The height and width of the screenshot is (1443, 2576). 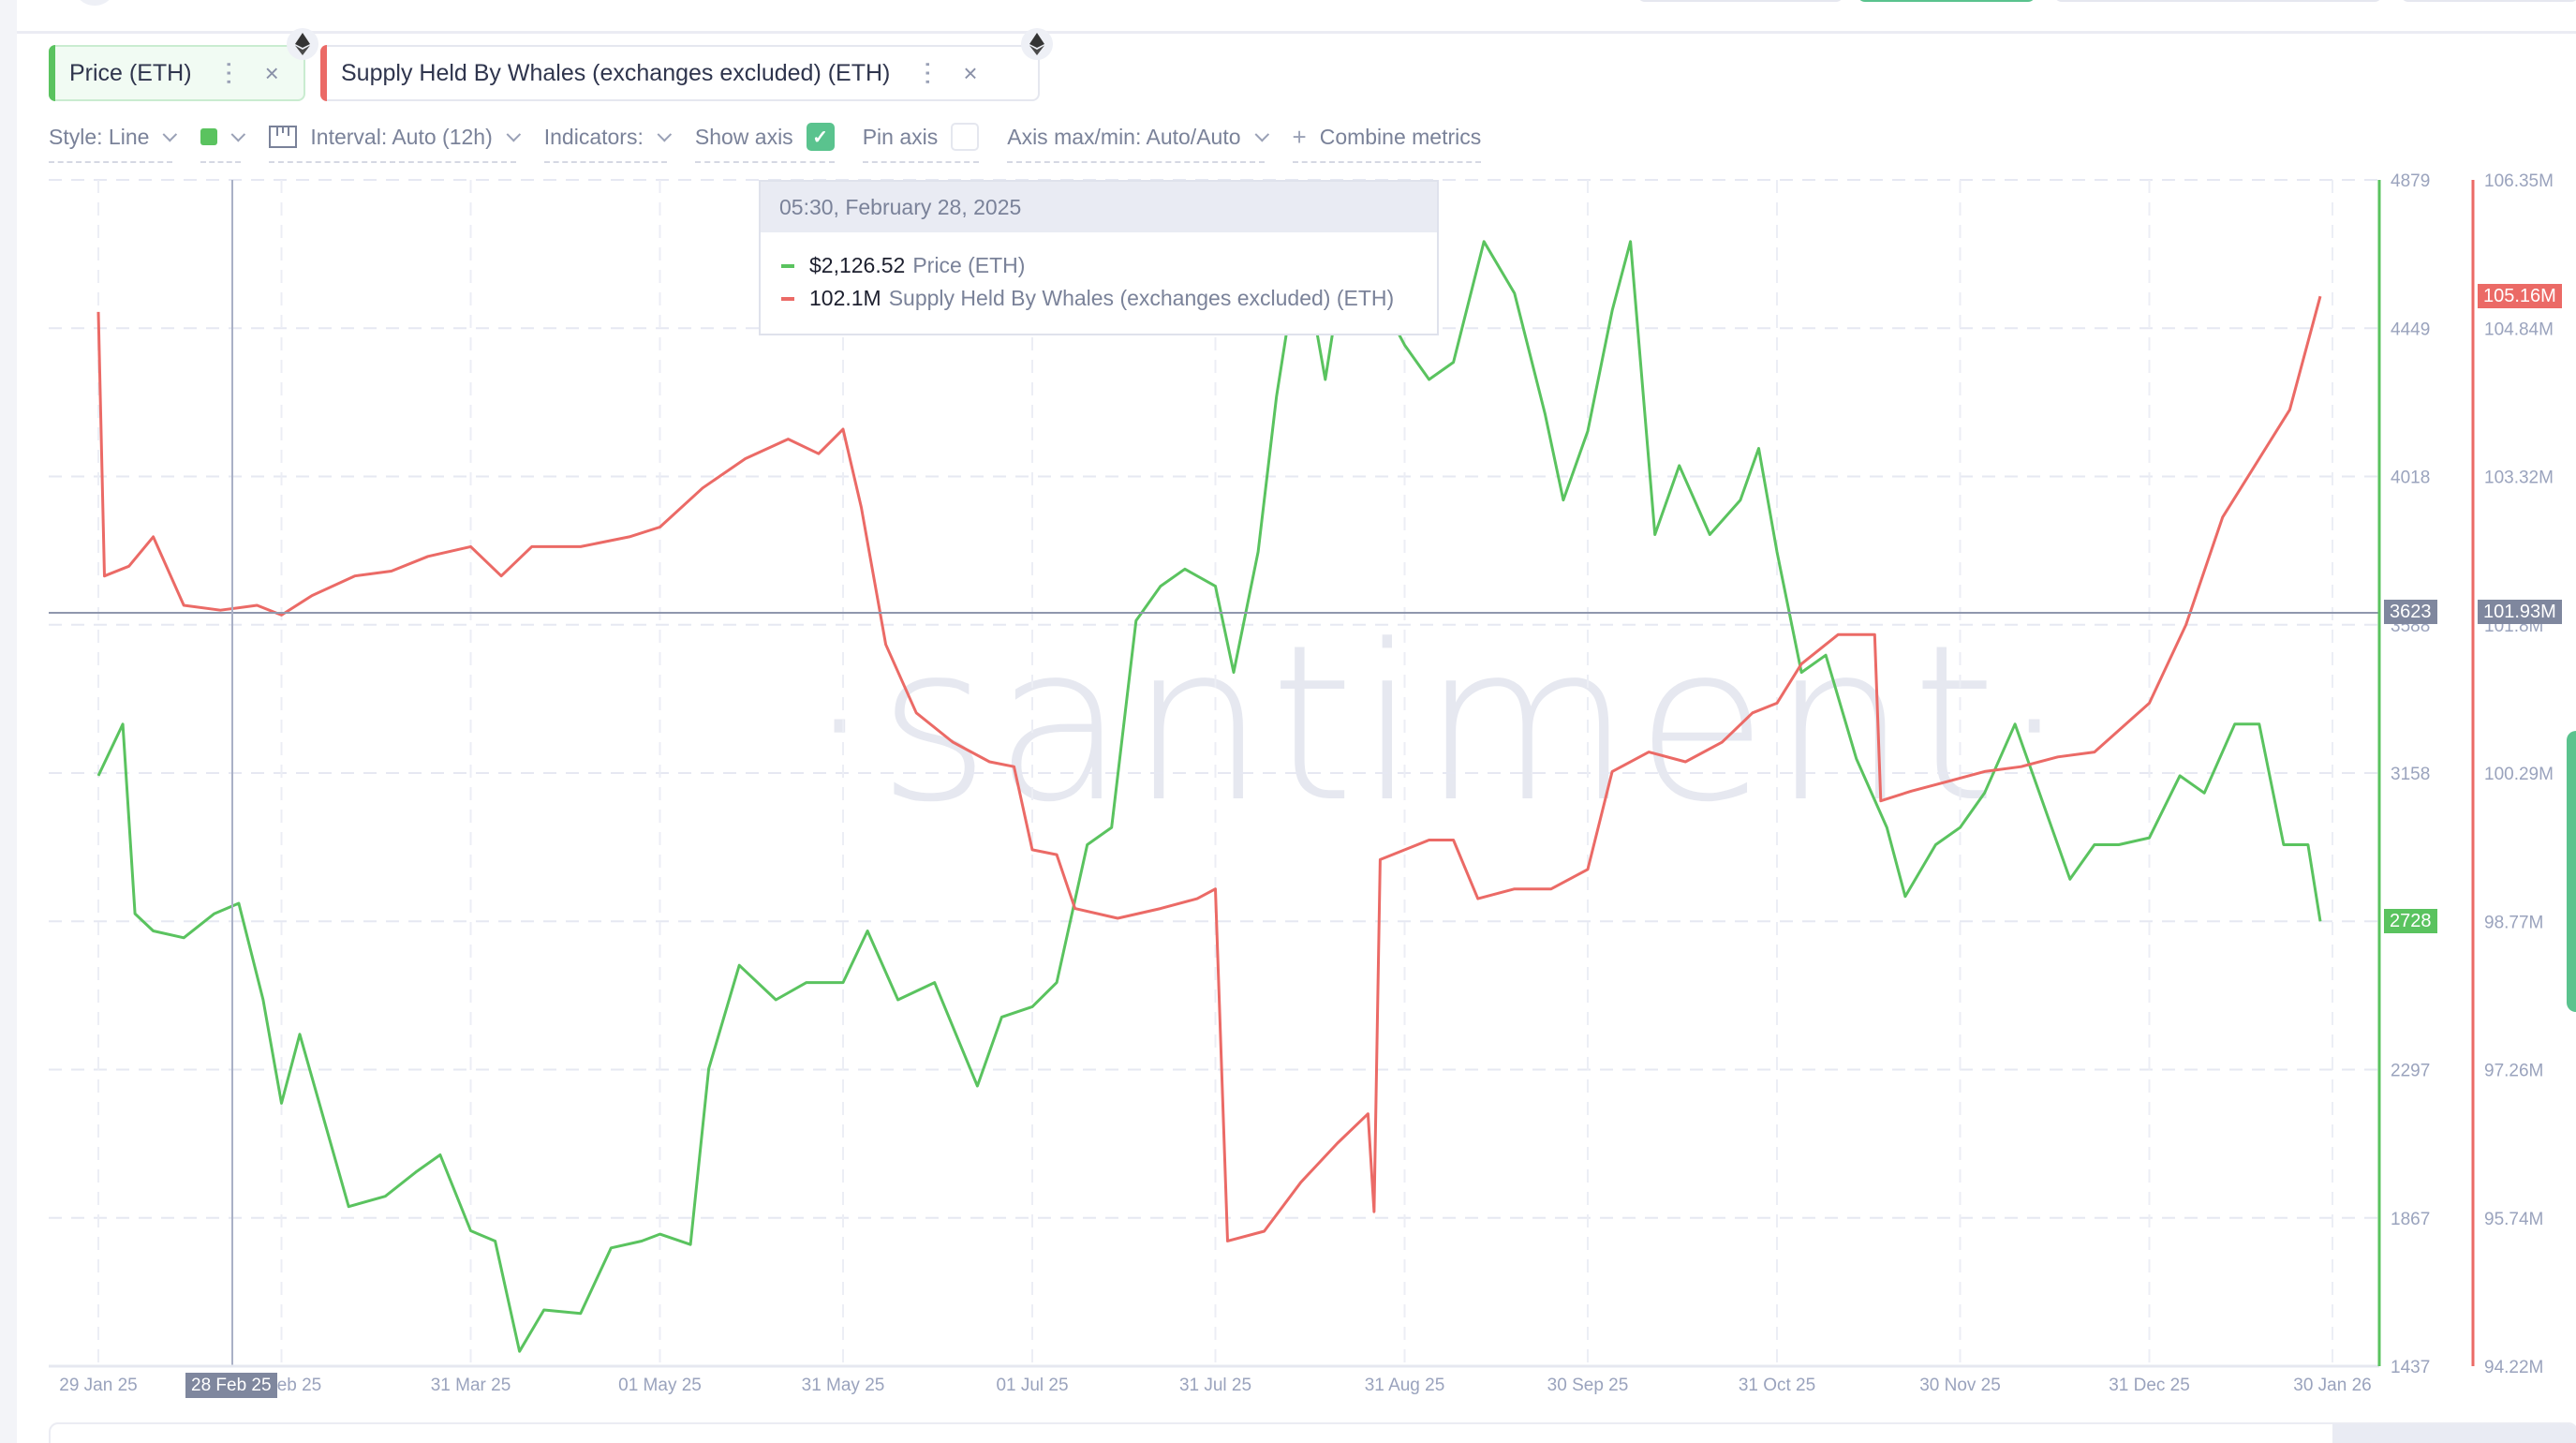 What do you see at coordinates (1312, 1432) in the screenshot?
I see `chart-navigator` at bounding box center [1312, 1432].